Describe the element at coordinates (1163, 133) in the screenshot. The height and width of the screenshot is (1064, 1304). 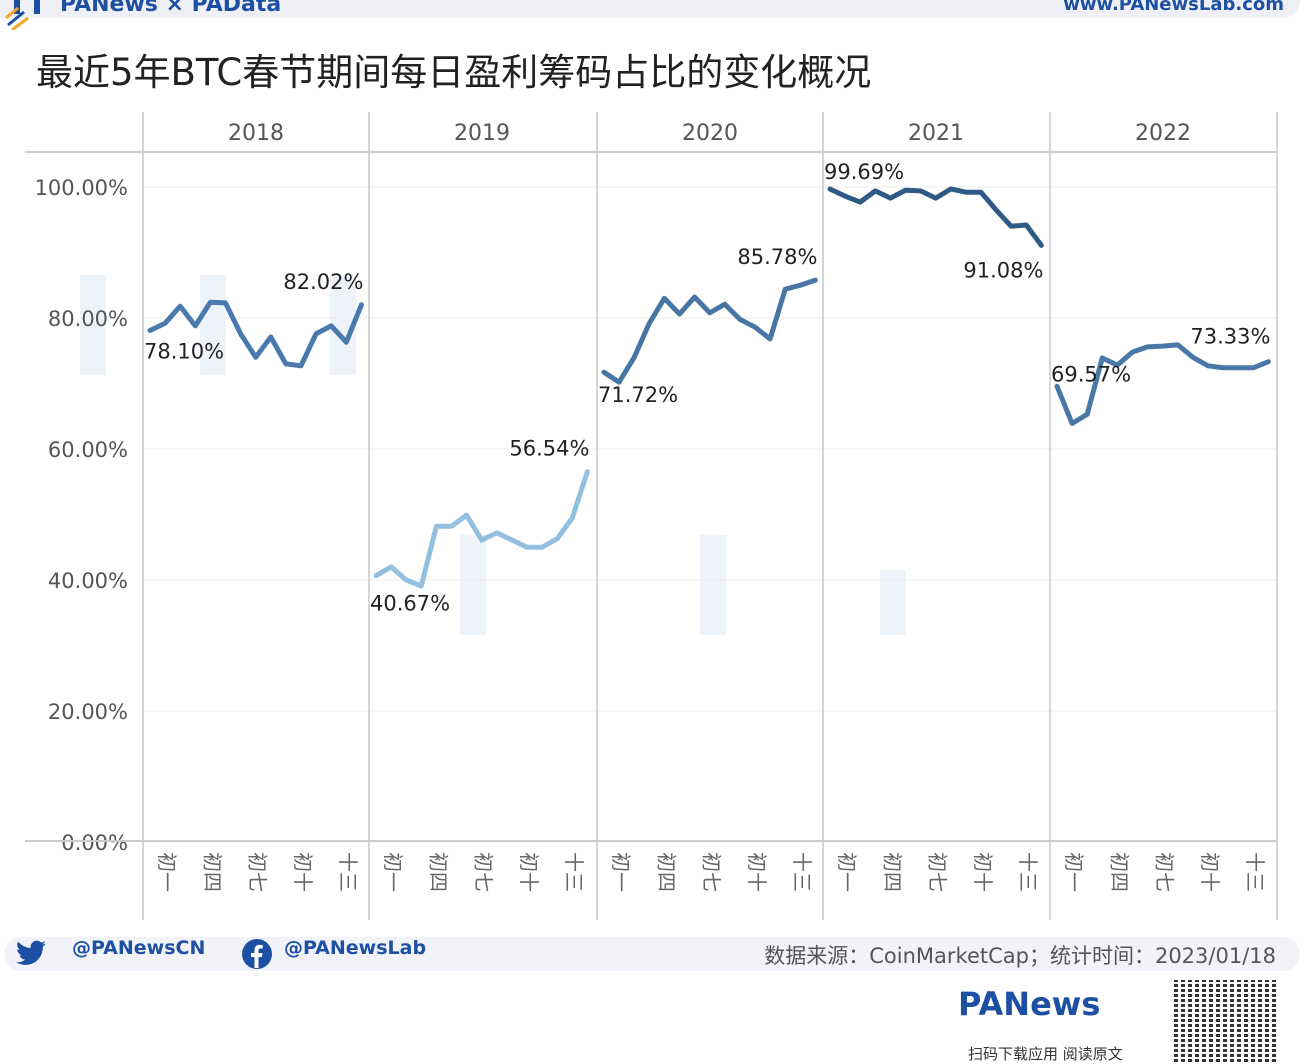
I see `panel-header-2022: 2022` at that location.